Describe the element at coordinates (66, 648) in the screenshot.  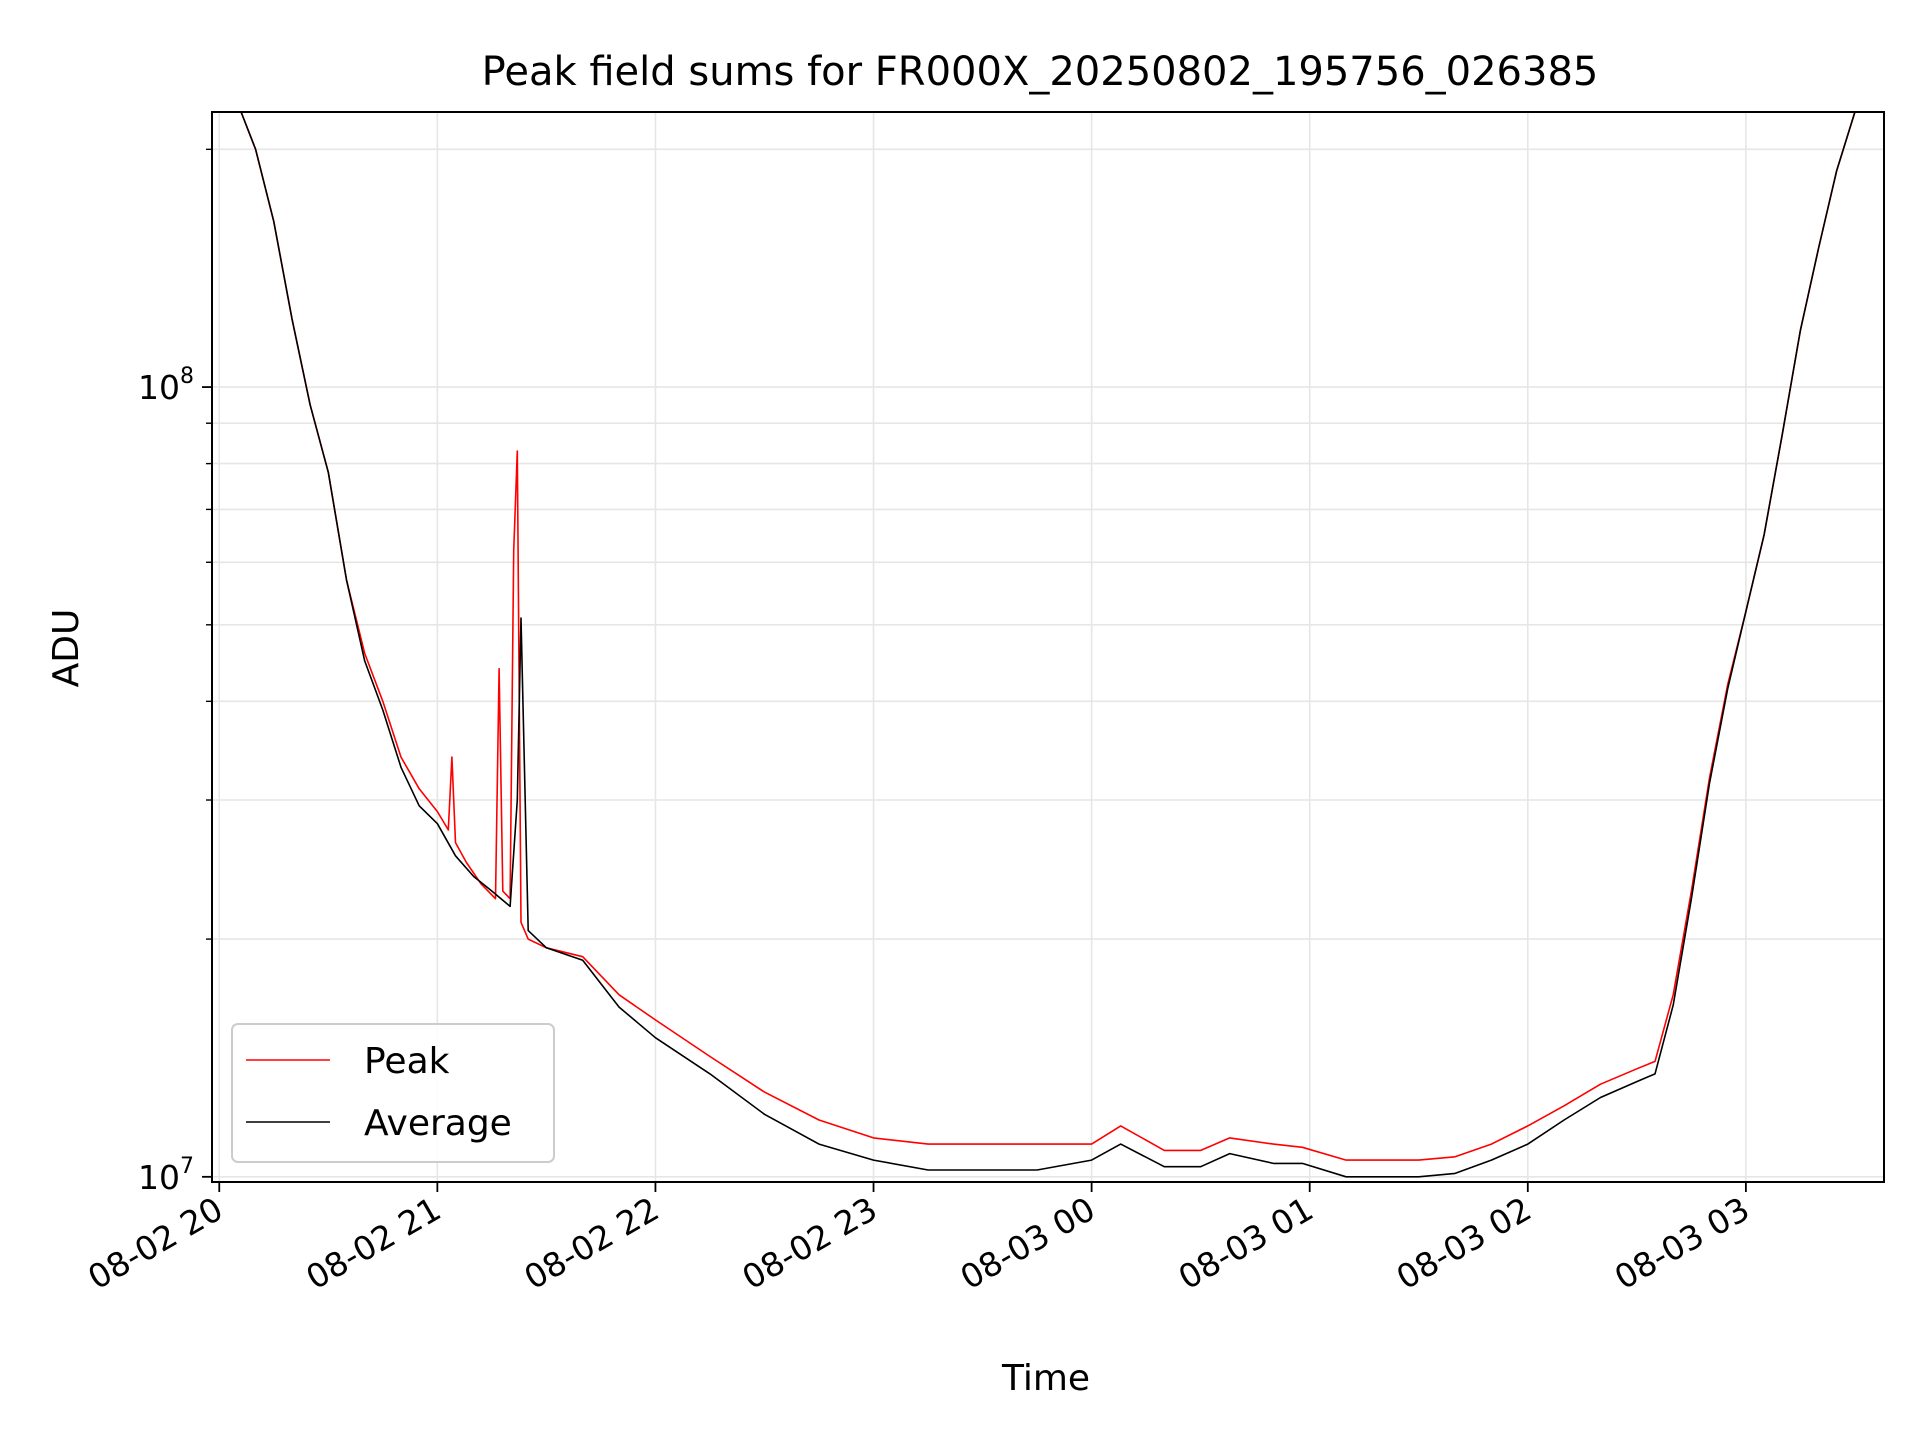
I see `y-axis-label: ADU` at that location.